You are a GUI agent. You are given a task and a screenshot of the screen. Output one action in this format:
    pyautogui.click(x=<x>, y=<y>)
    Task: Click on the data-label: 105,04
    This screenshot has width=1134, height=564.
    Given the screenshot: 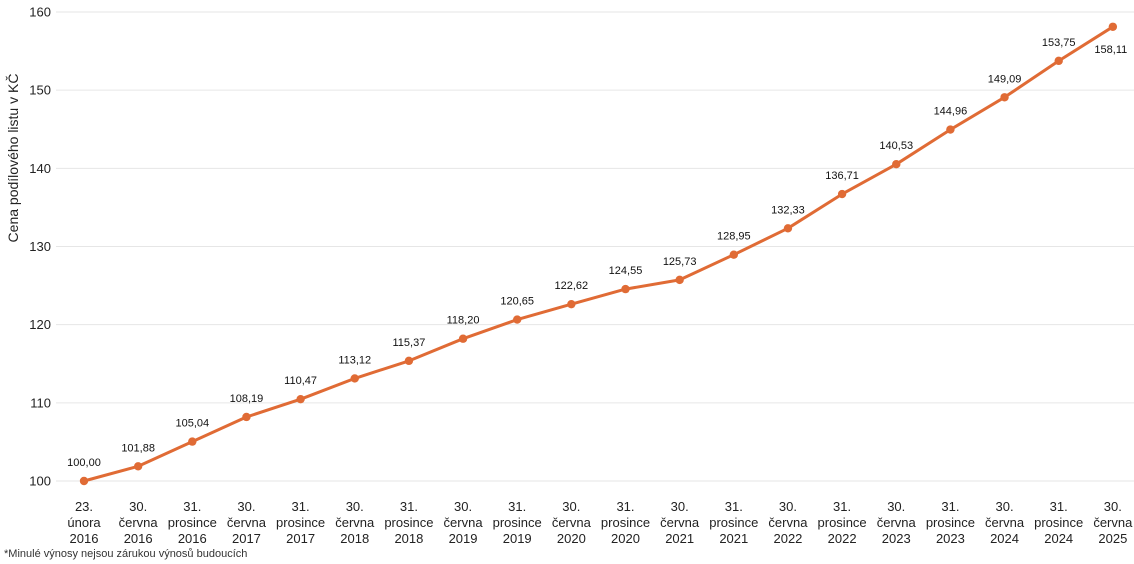 What is the action you would take?
    pyautogui.click(x=192, y=424)
    